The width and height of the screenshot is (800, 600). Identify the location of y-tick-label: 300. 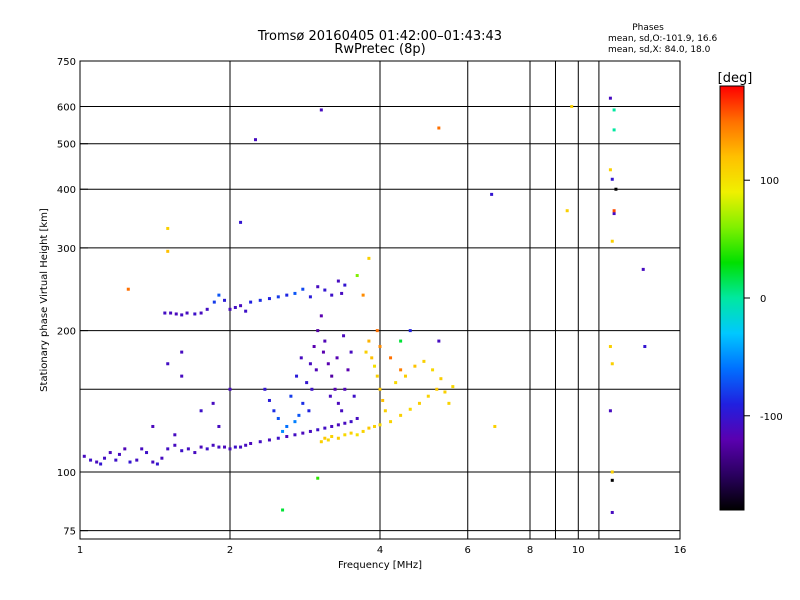
(66, 249).